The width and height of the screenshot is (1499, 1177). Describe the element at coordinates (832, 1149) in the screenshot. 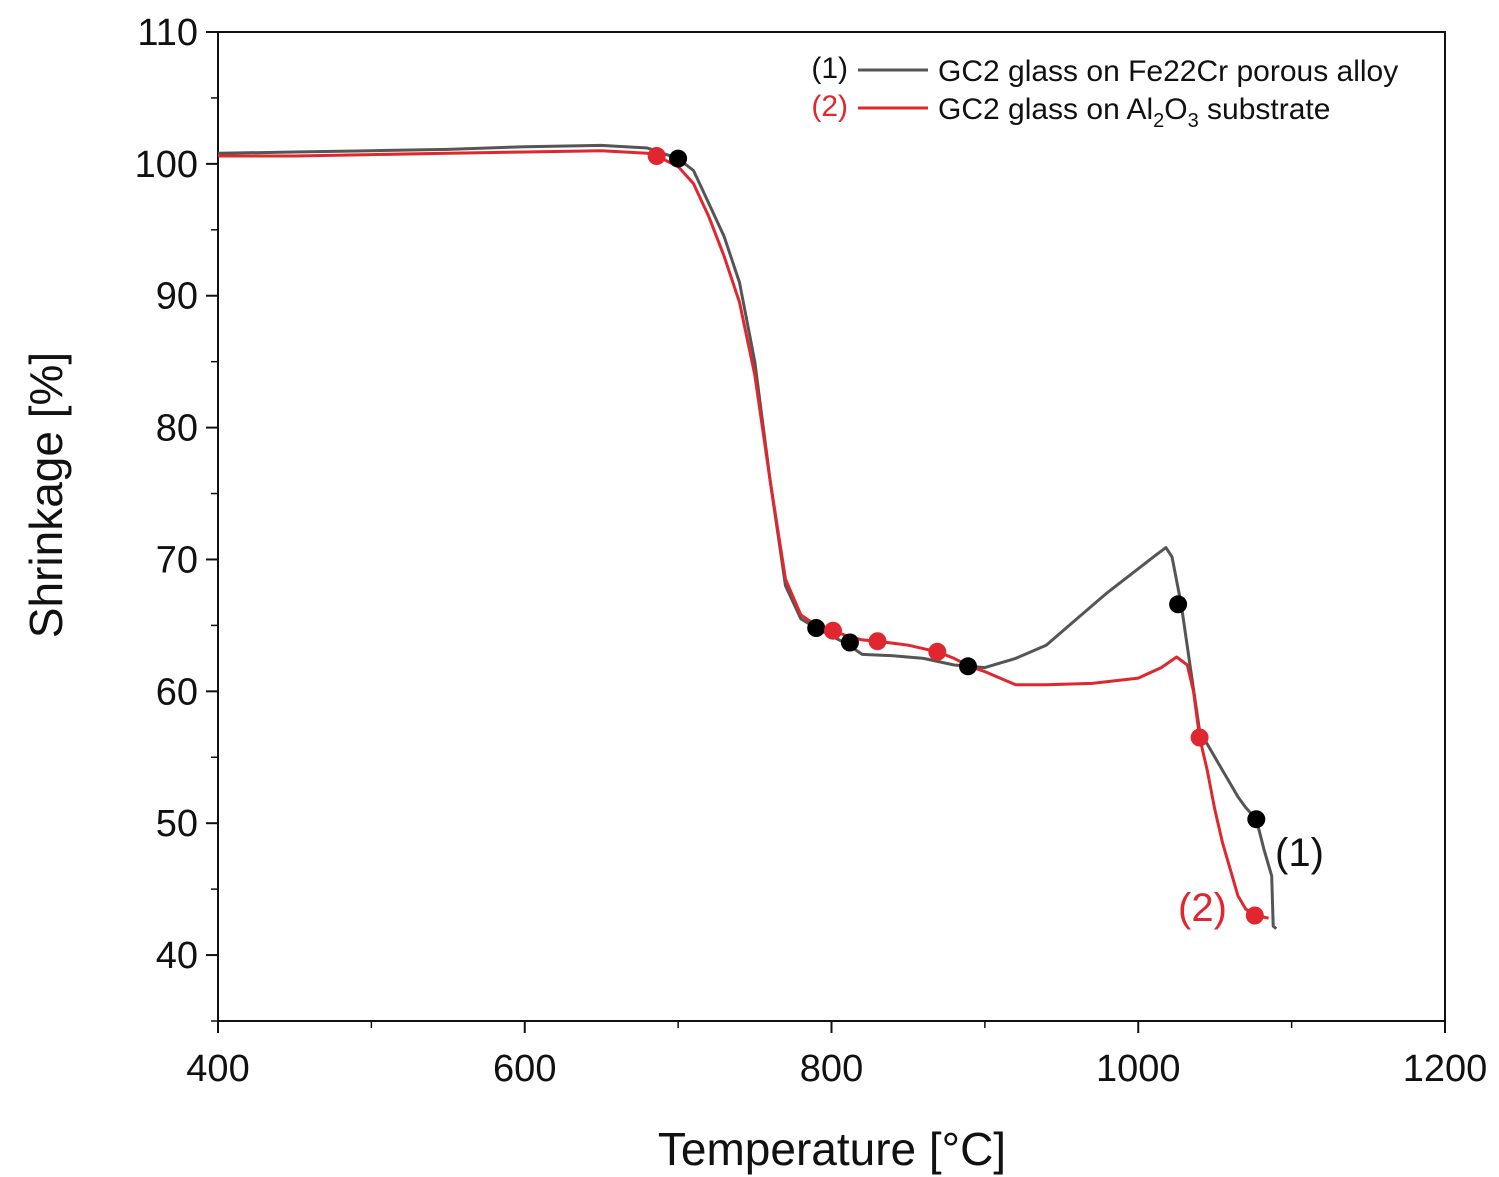

I see `x-axis-title: Temperature [°C]` at that location.